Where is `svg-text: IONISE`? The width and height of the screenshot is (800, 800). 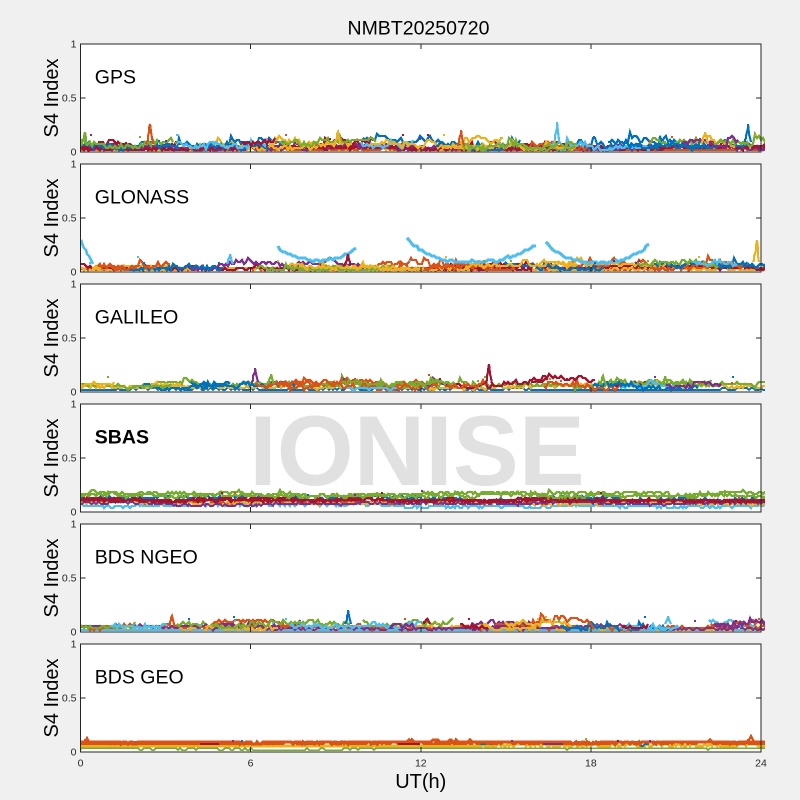
svg-text: IONISE is located at coordinates (417, 450).